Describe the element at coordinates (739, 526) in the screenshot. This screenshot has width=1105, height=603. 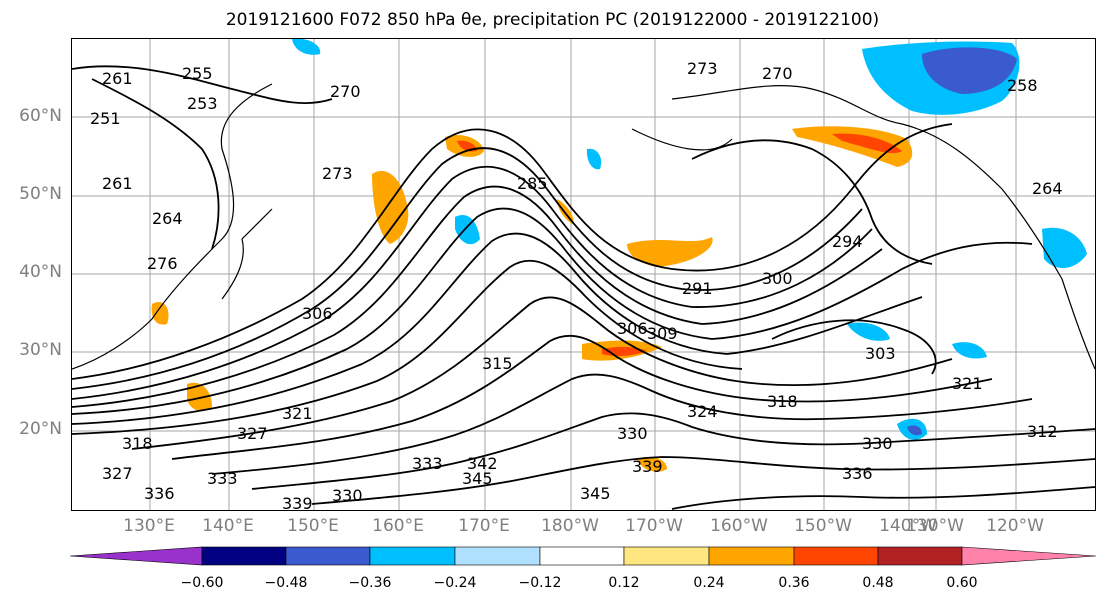
I see `lon-label-160w: 160°W` at that location.